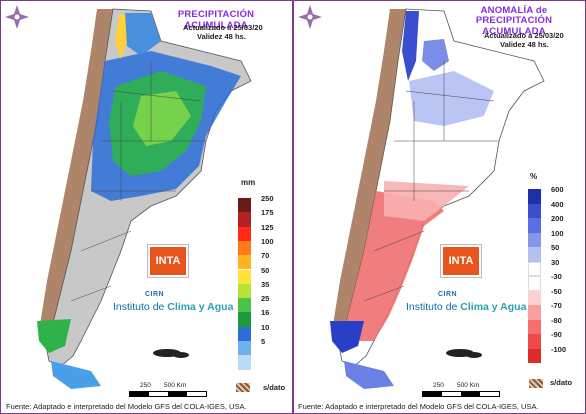 The image size is (586, 414). What do you see at coordinates (221, 36) in the screenshot?
I see `left-validity: Validez 48 hs.` at bounding box center [221, 36].